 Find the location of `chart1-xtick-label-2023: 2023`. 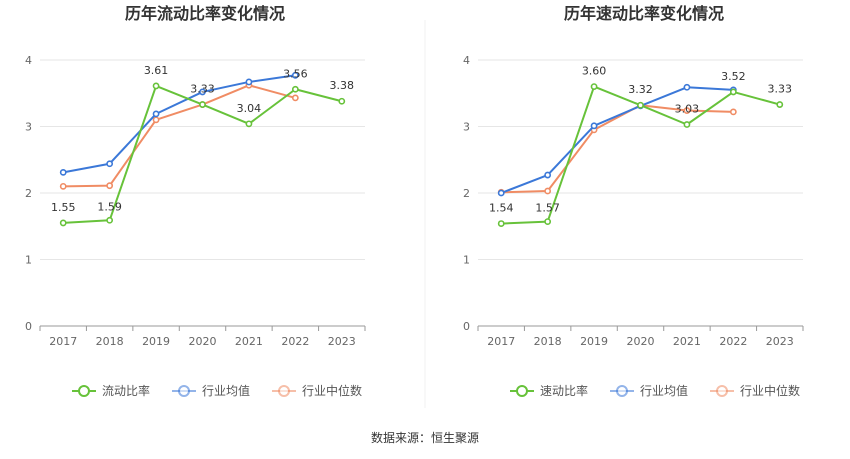

chart1-xtick-label-2023: 2023 is located at coordinates (342, 341).